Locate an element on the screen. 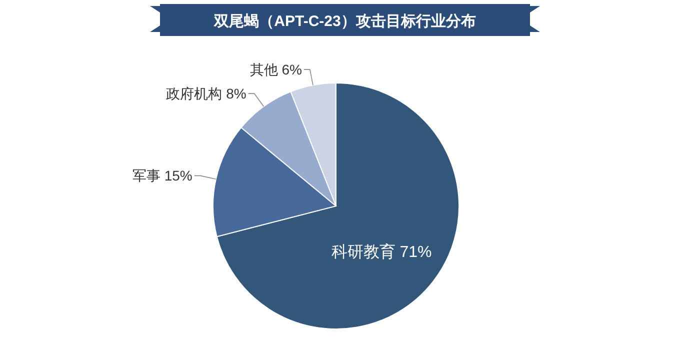  slice-label: 其他 6% is located at coordinates (276, 69).